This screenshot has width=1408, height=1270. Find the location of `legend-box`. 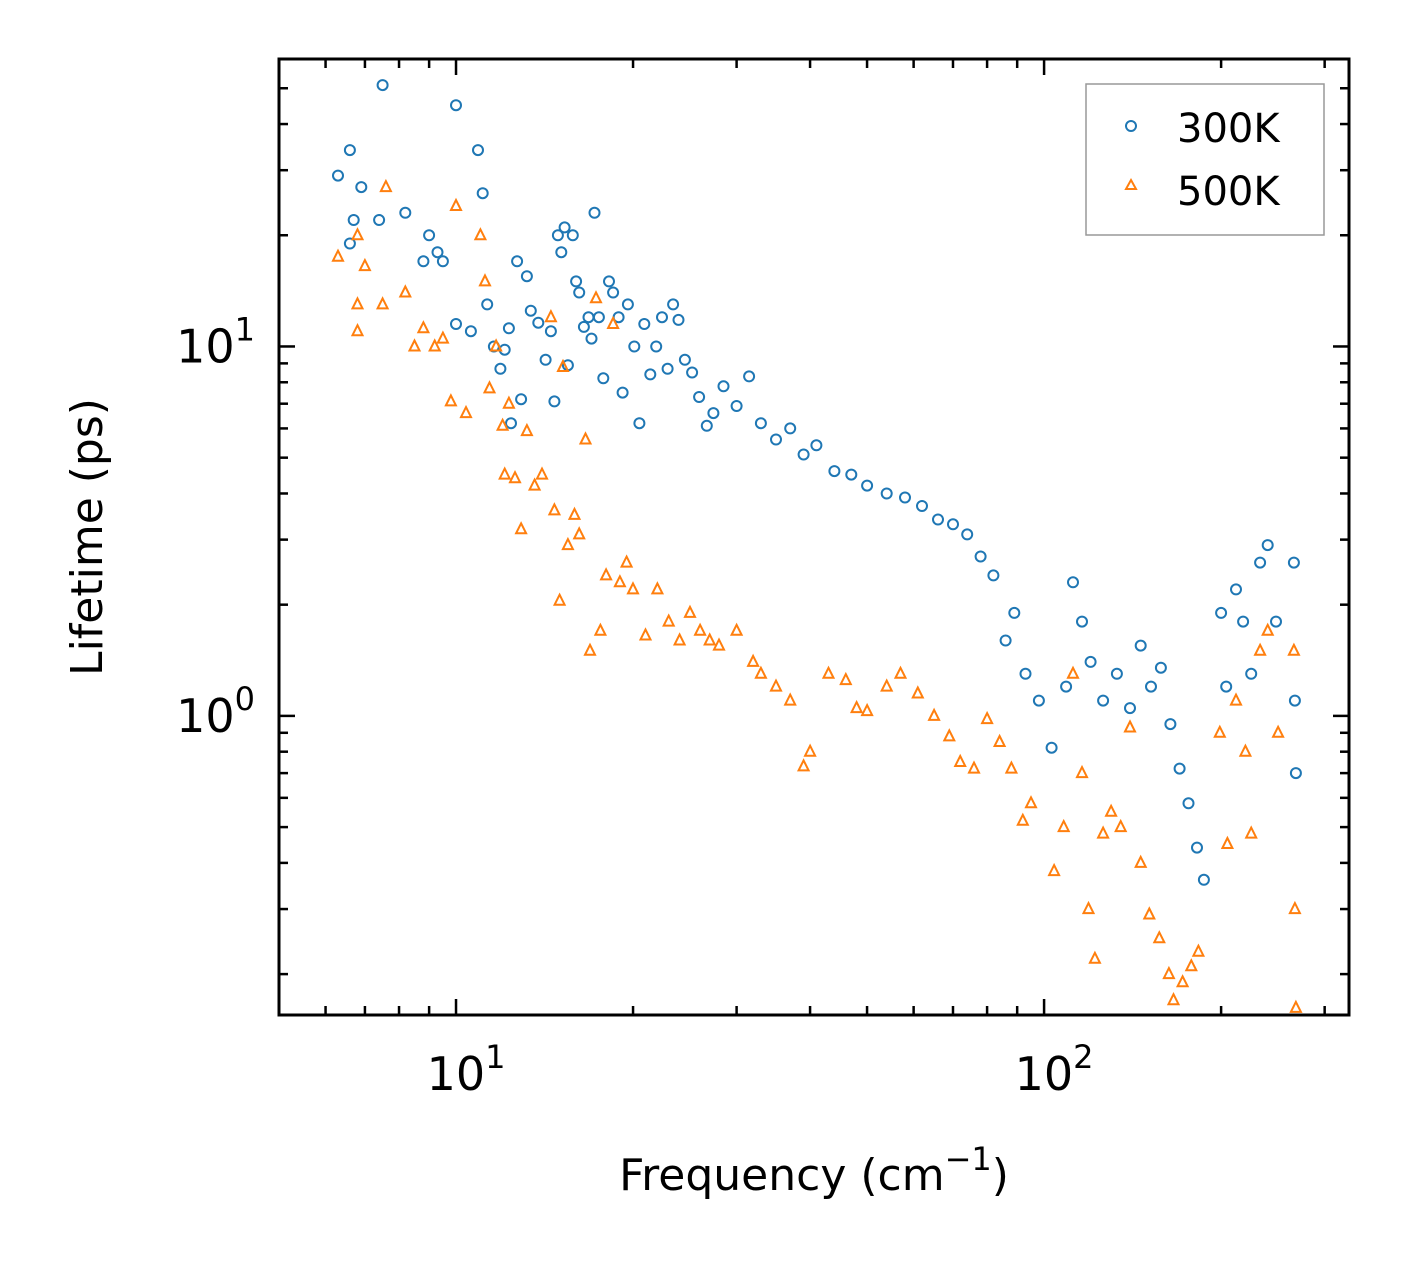

legend-box is located at coordinates (1205, 159).